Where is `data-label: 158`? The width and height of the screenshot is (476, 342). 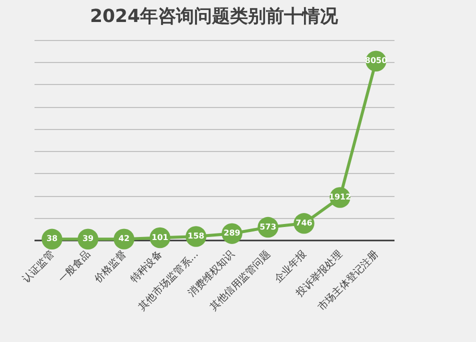
data-label: 158 is located at coordinates (196, 235).